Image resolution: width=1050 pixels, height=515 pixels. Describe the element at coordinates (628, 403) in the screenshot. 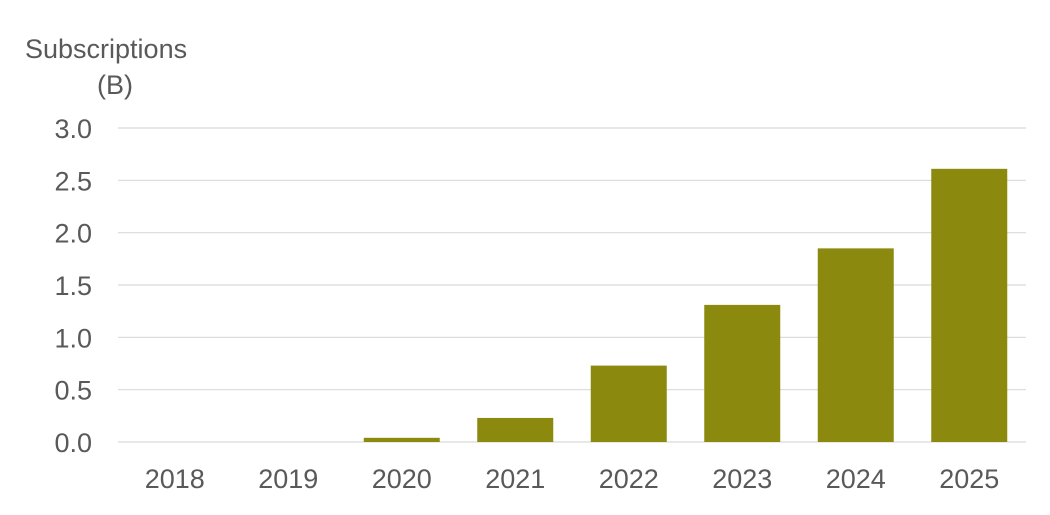

I see `bar-2022` at that location.